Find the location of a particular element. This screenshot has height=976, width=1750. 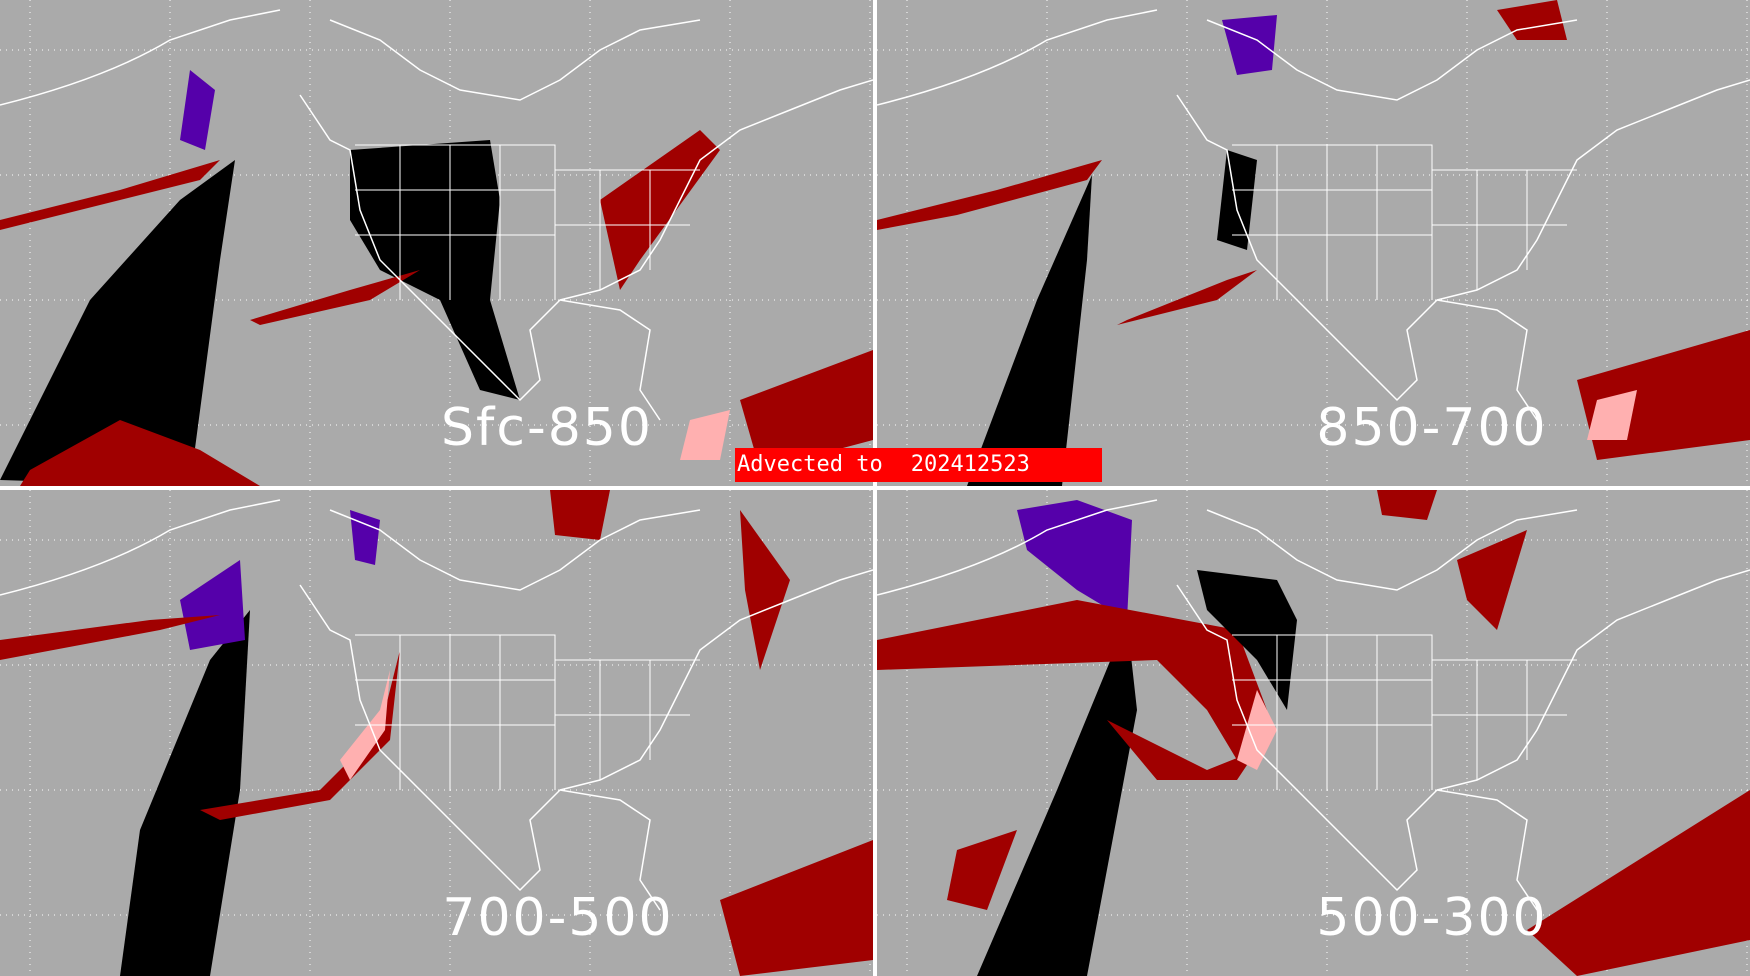

panel-label-500-300: 500-300 is located at coordinates (1432, 918).